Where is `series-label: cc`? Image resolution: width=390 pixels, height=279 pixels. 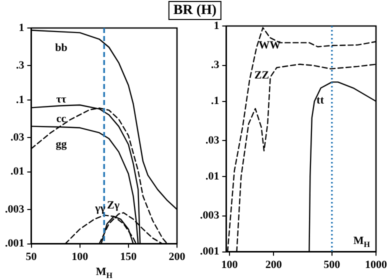 series-label: cc is located at coordinates (61, 119).